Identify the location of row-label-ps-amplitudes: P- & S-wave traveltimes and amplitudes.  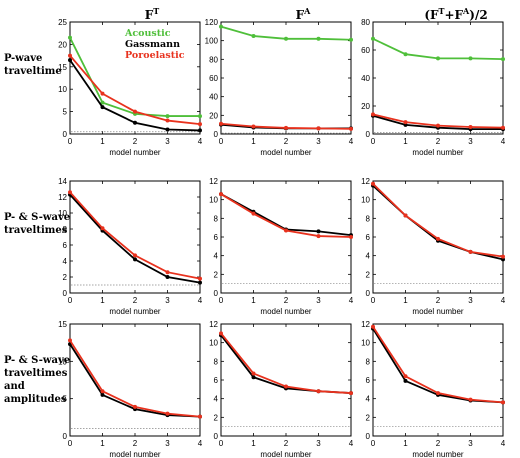
(37, 380).